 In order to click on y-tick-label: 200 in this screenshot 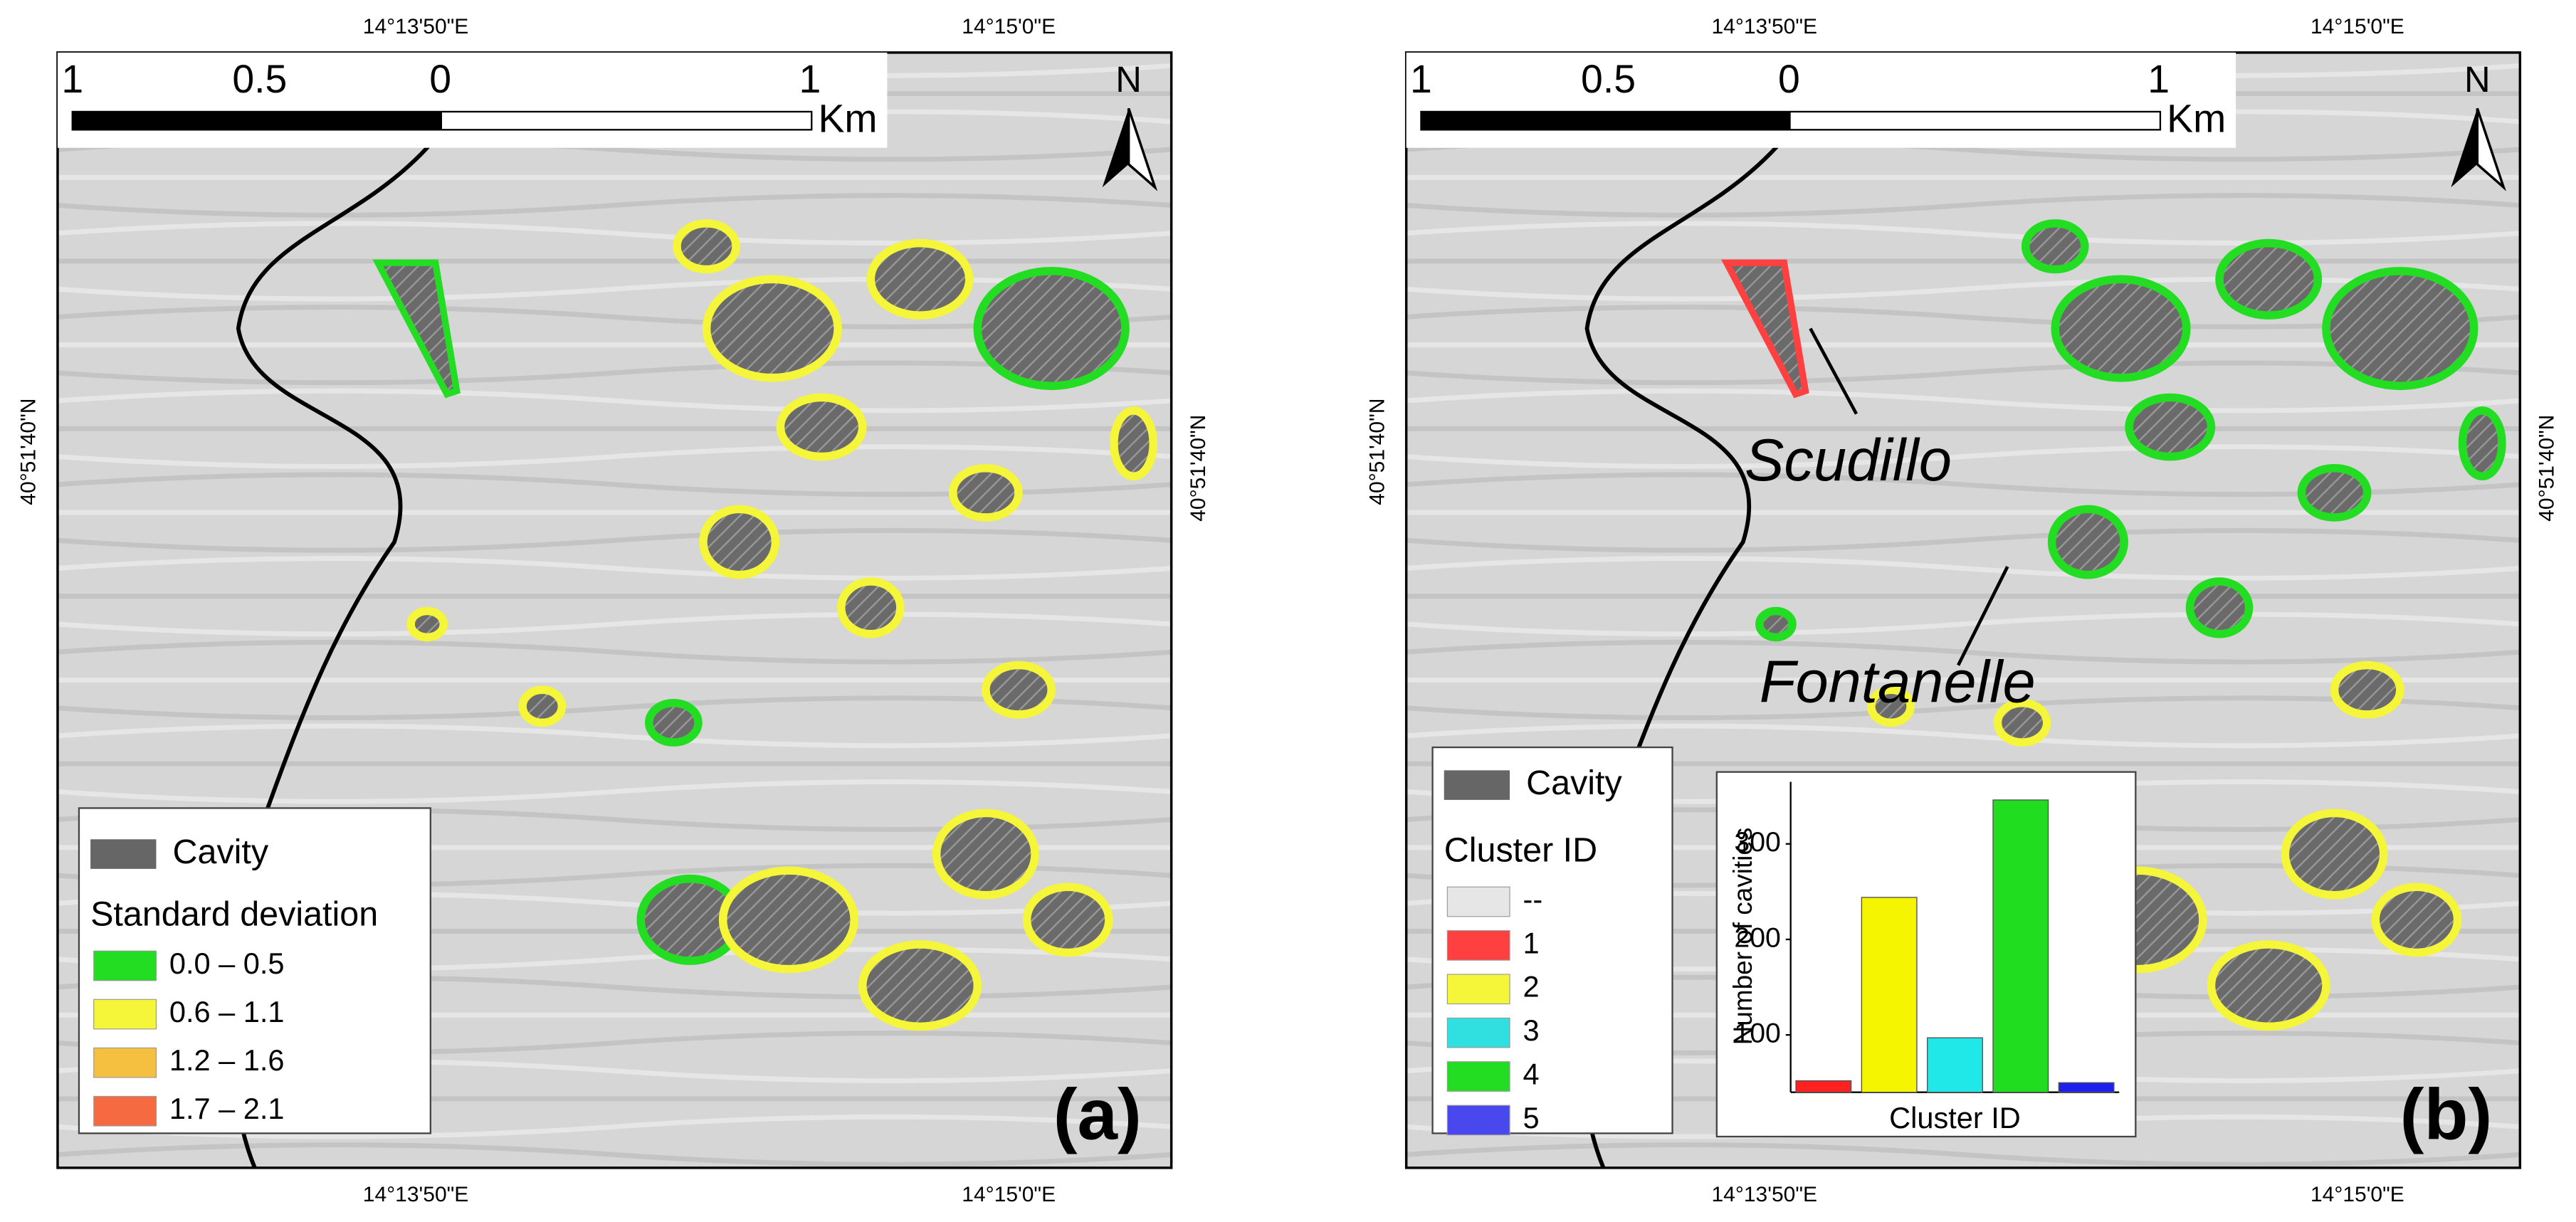, I will do `click(1757, 937)`.